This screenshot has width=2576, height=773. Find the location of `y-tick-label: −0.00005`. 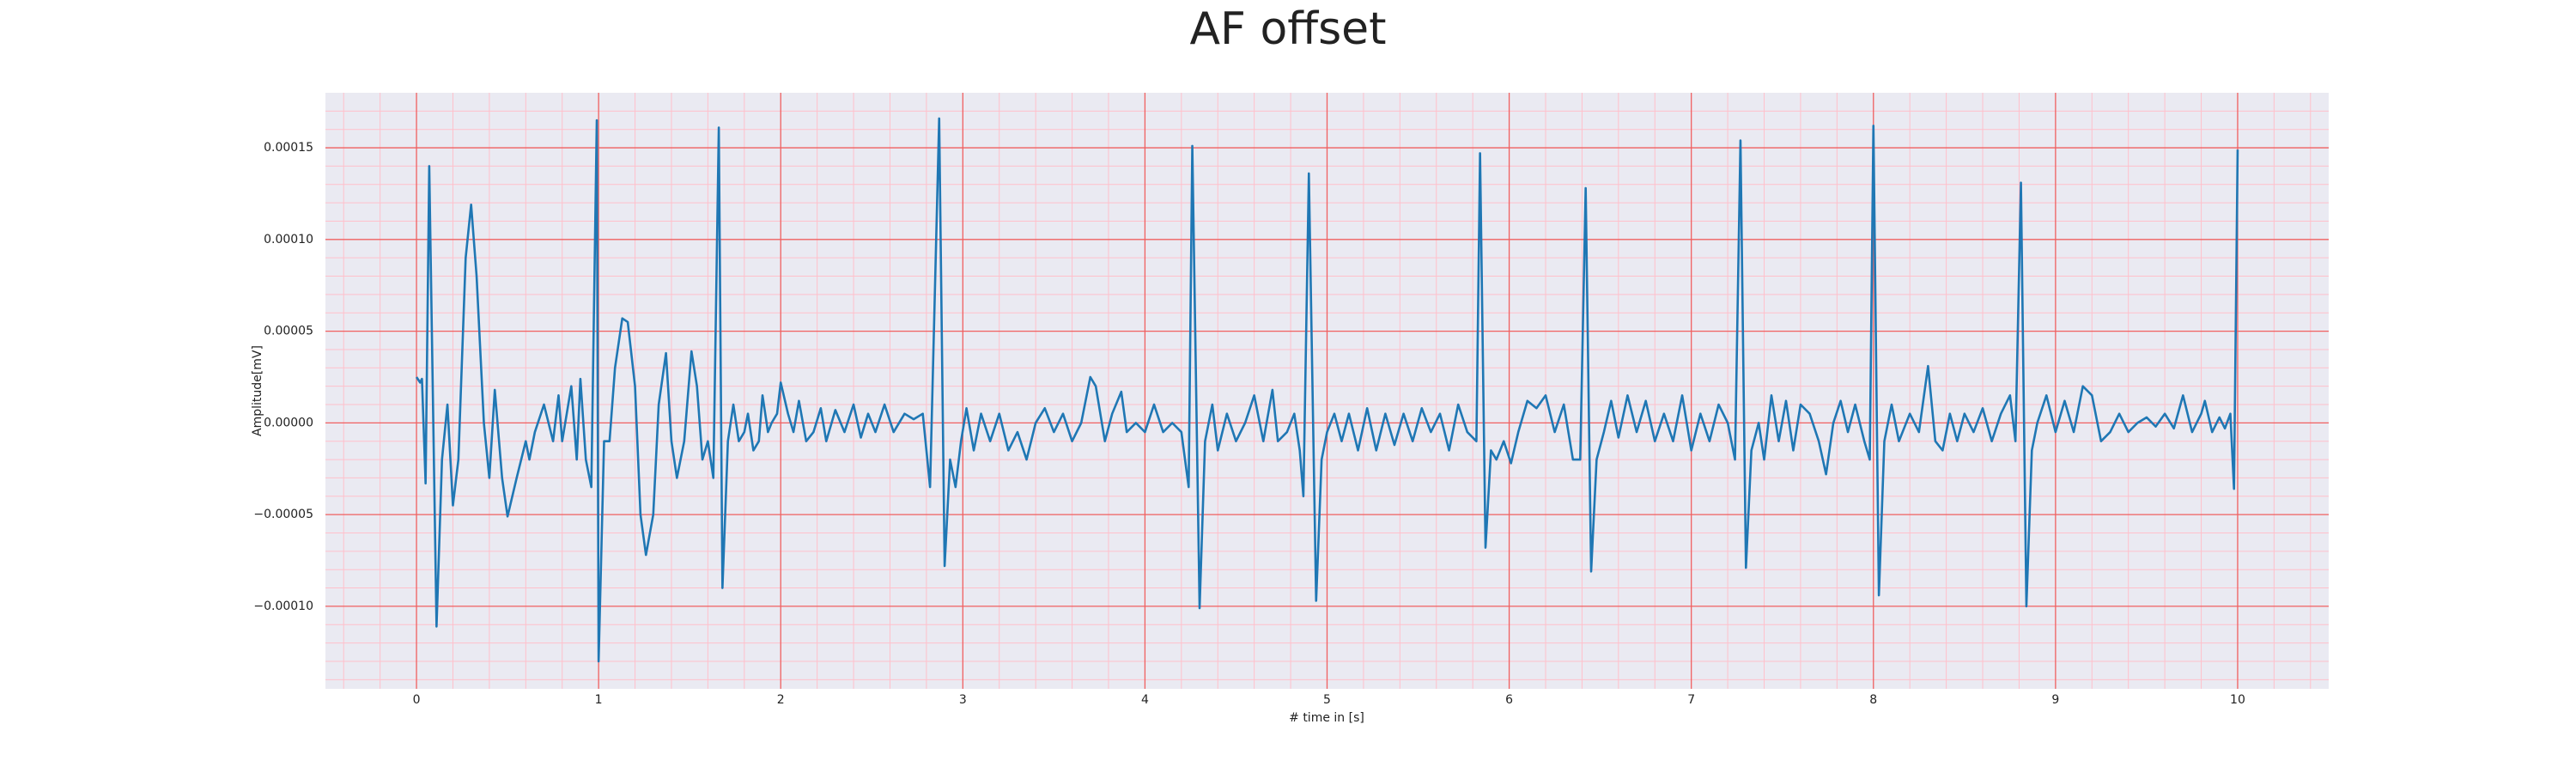

y-tick-label: −0.00005 is located at coordinates (283, 514).